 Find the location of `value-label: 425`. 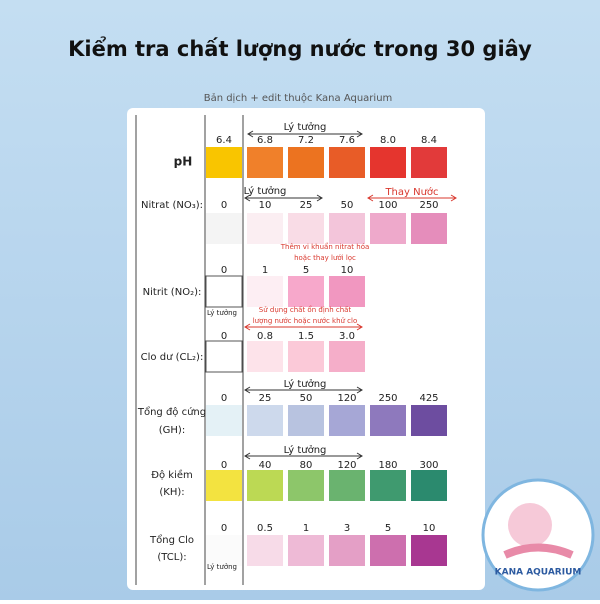

value-label: 425 is located at coordinates (428, 398).